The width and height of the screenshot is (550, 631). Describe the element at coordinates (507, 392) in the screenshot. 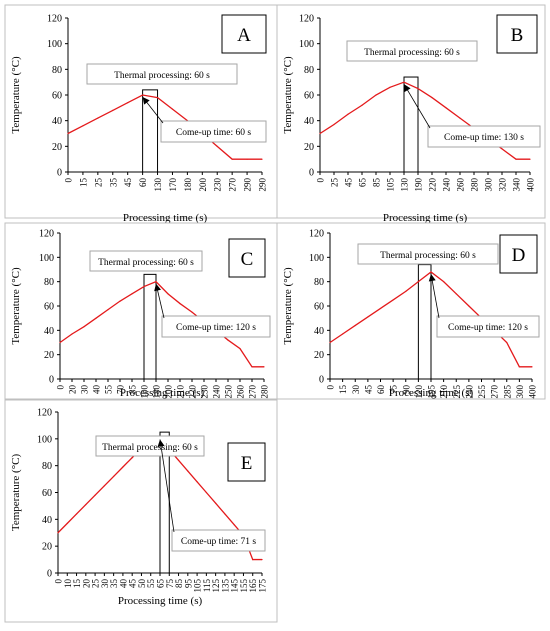

I see `x-tick-label: 285` at that location.